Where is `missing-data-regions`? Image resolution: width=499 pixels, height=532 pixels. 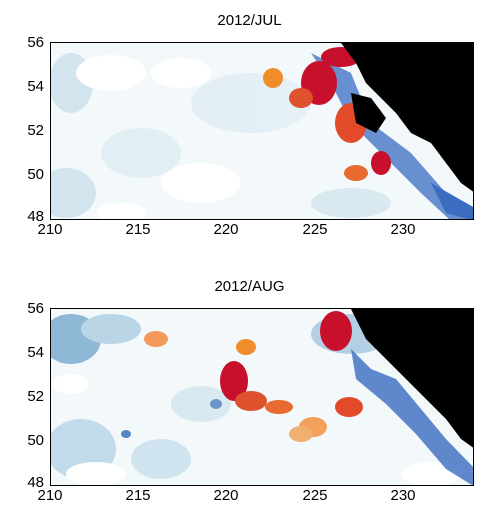 missing-data-regions is located at coordinates (158, 137).